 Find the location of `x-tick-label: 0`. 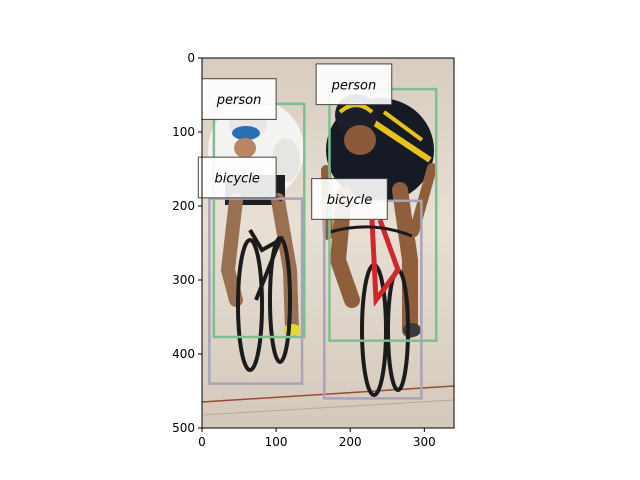

x-tick-label: 0 is located at coordinates (202, 442).